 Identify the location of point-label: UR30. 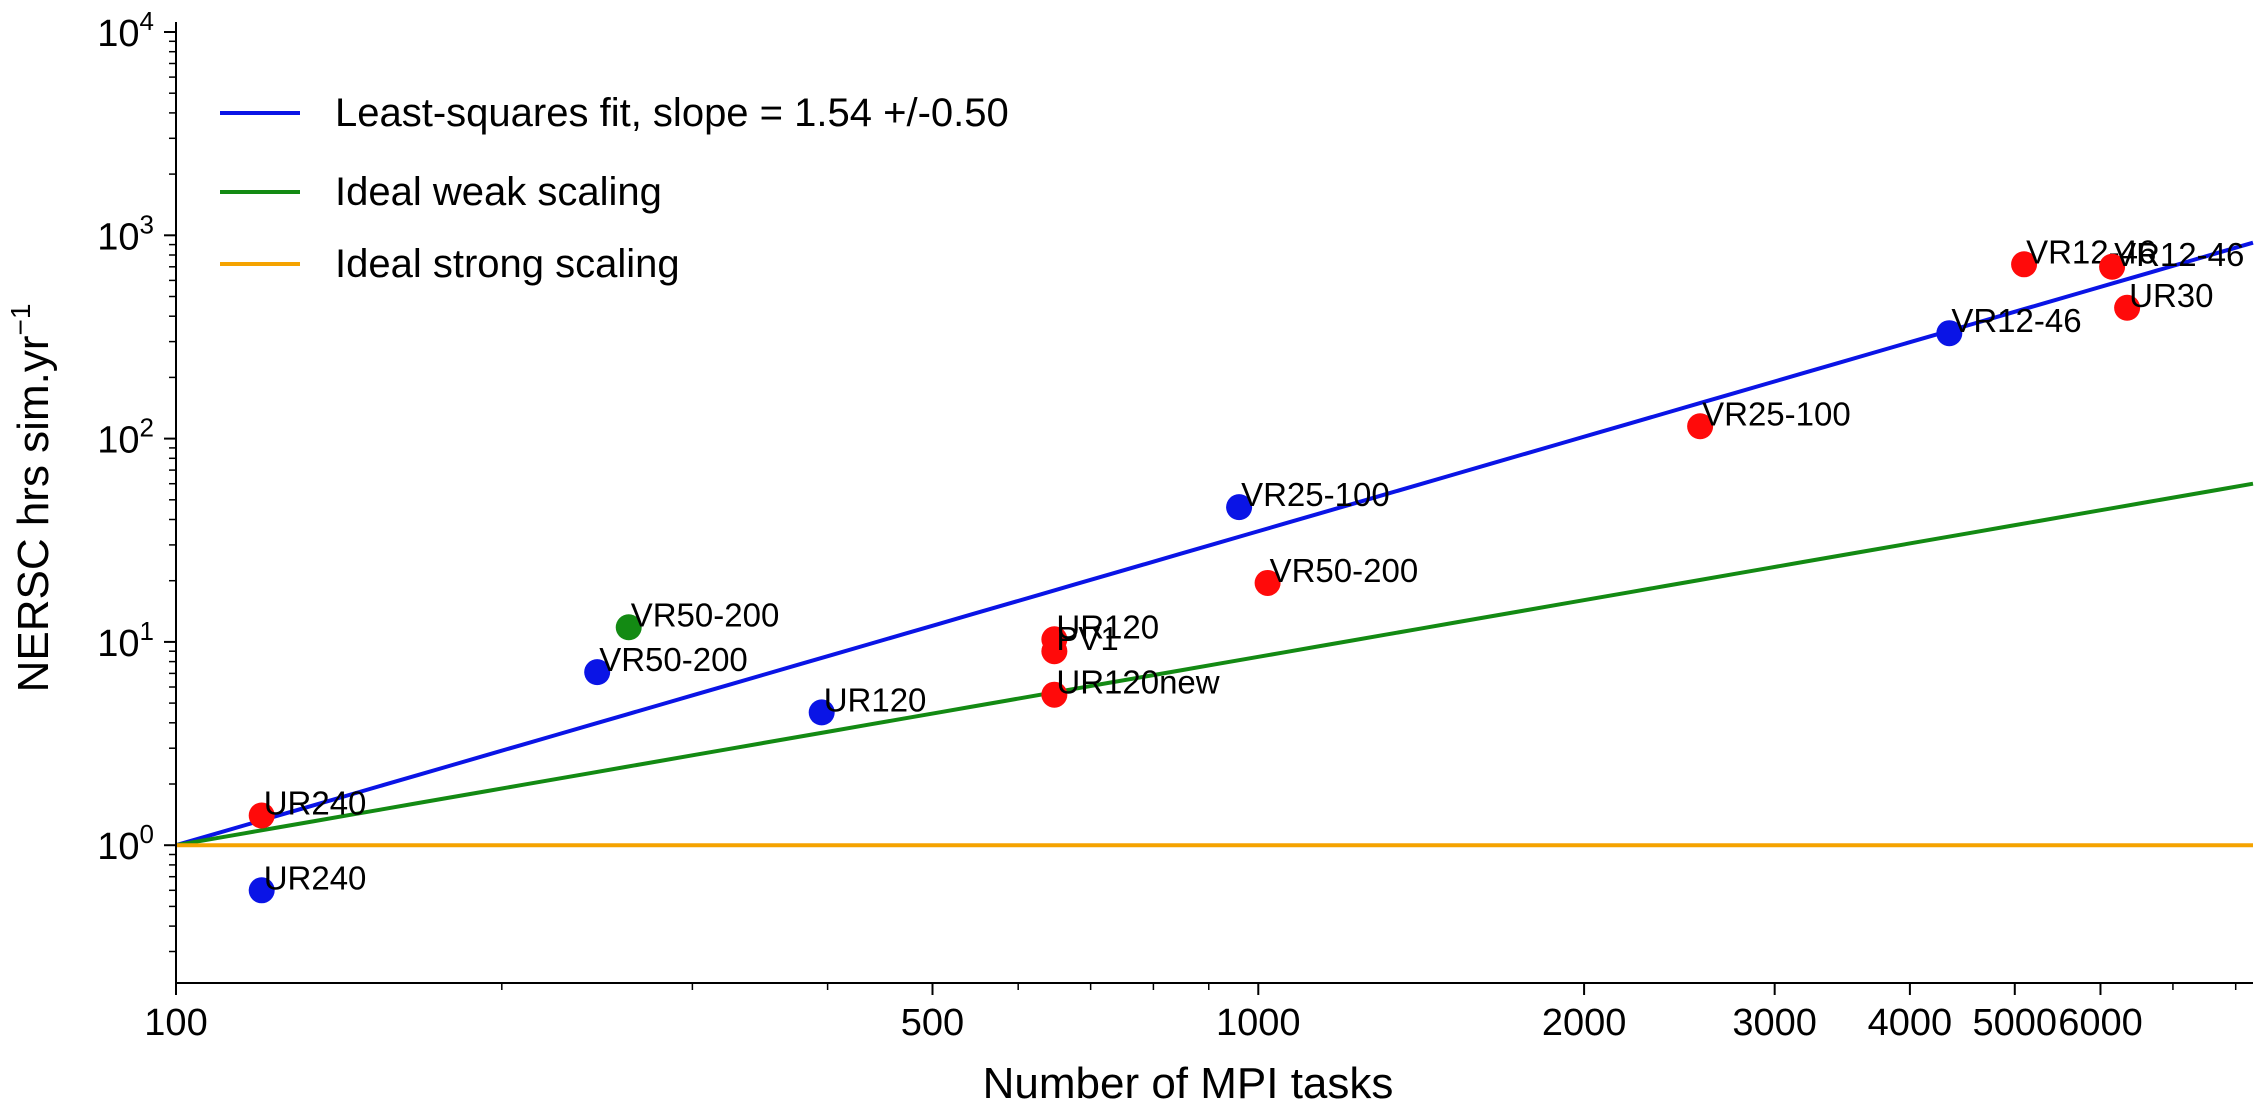
(2171, 295).